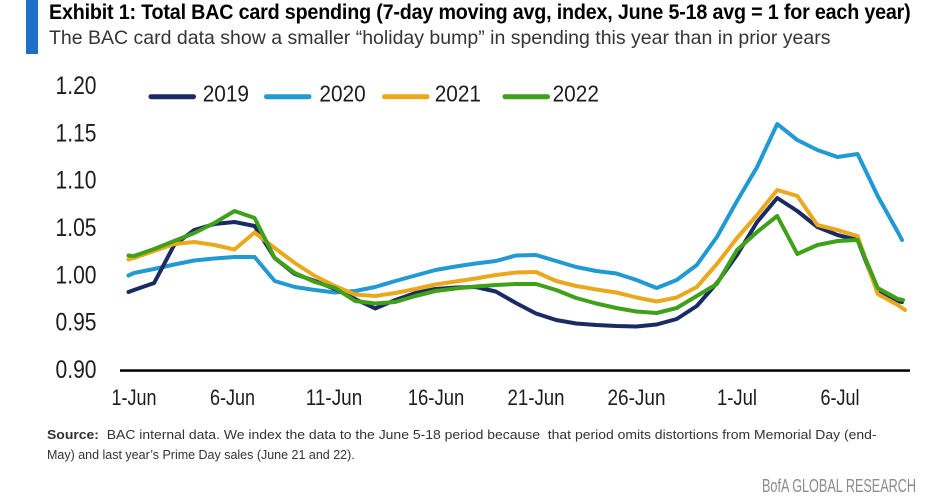  I want to click on svg-text: 2019, so click(226, 93).